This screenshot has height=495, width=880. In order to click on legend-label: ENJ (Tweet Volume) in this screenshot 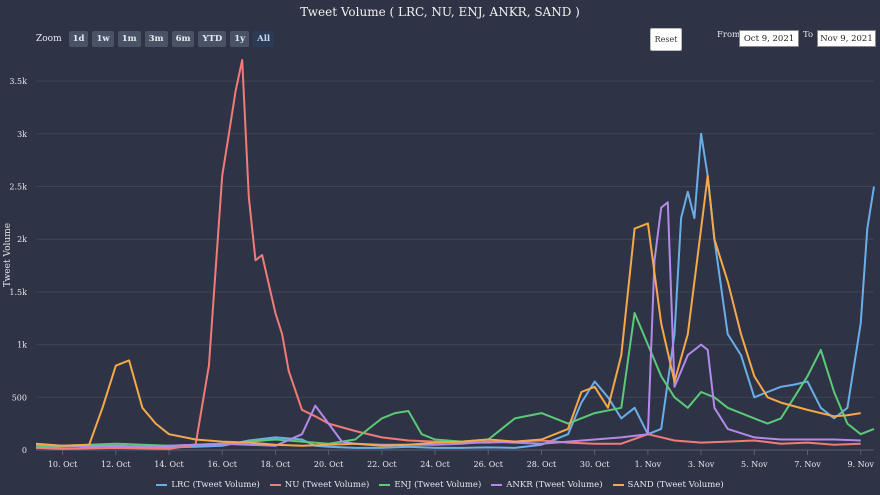, I will do `click(438, 485)`.